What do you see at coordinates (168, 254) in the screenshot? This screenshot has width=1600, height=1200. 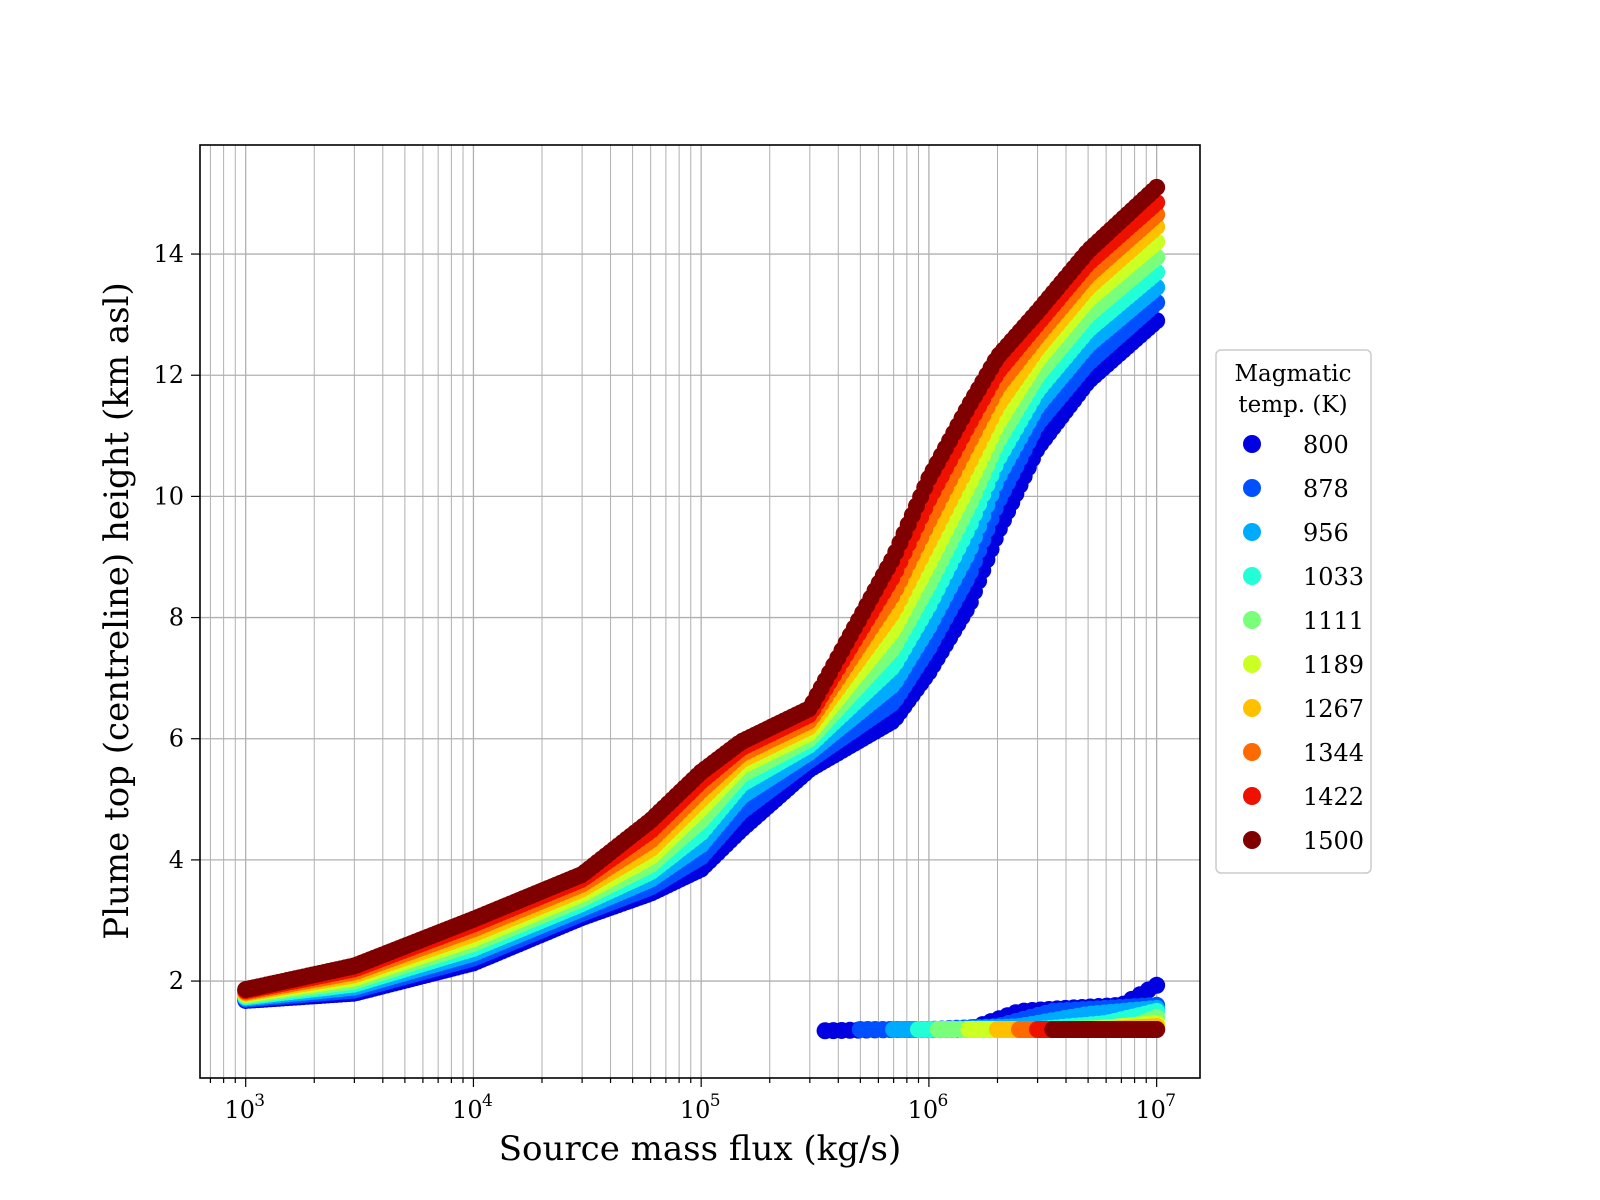 I see `y-tick-label: 14` at bounding box center [168, 254].